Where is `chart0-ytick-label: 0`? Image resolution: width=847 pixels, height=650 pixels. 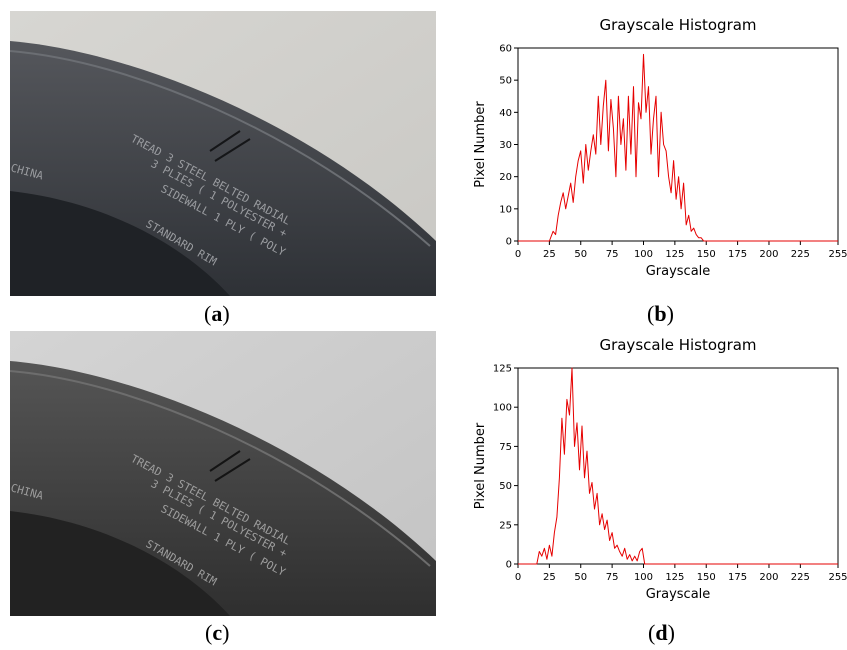
chart0-ytick-label: 0 is located at coordinates (509, 242).